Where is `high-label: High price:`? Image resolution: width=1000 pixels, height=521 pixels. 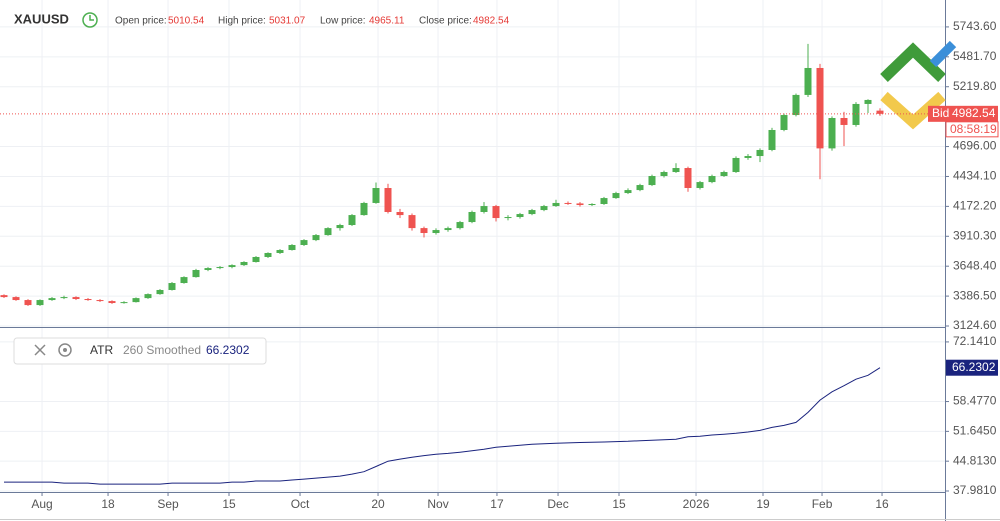 high-label: High price: is located at coordinates (242, 21).